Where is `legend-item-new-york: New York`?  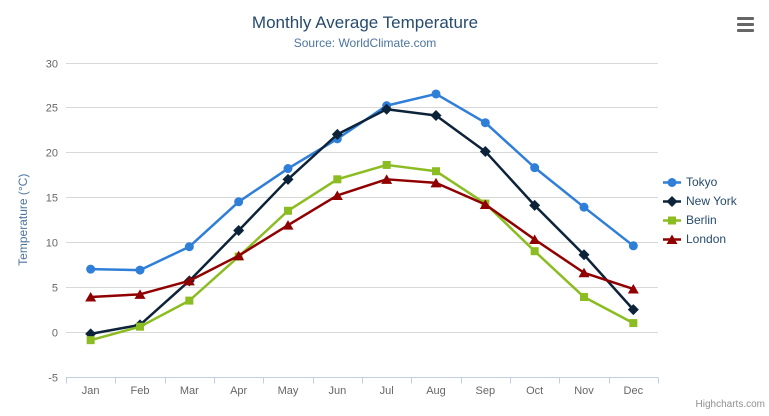
legend-item-new-york: New York is located at coordinates (700, 201).